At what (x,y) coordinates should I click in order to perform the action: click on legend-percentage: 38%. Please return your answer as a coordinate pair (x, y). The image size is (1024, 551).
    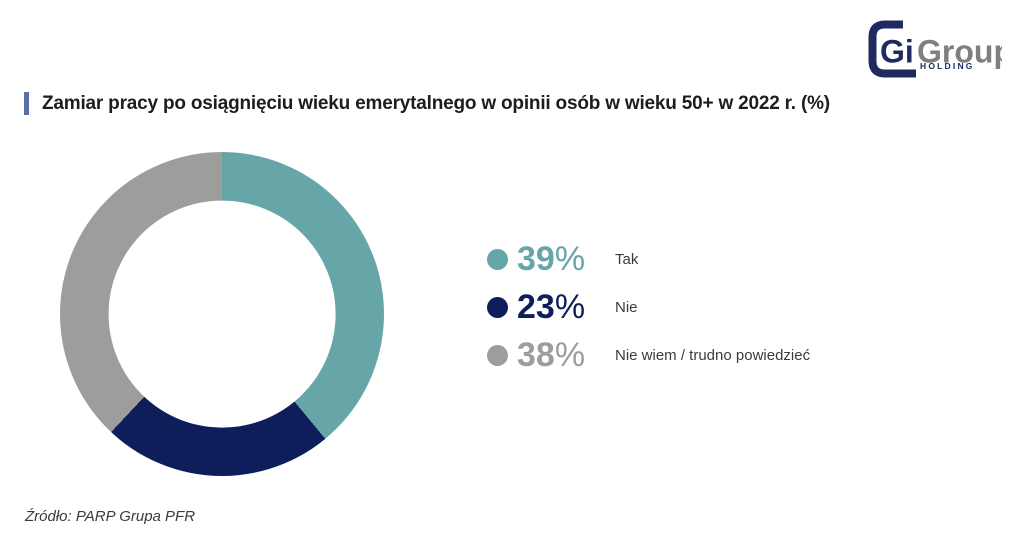
    Looking at the image, I should click on (551, 354).